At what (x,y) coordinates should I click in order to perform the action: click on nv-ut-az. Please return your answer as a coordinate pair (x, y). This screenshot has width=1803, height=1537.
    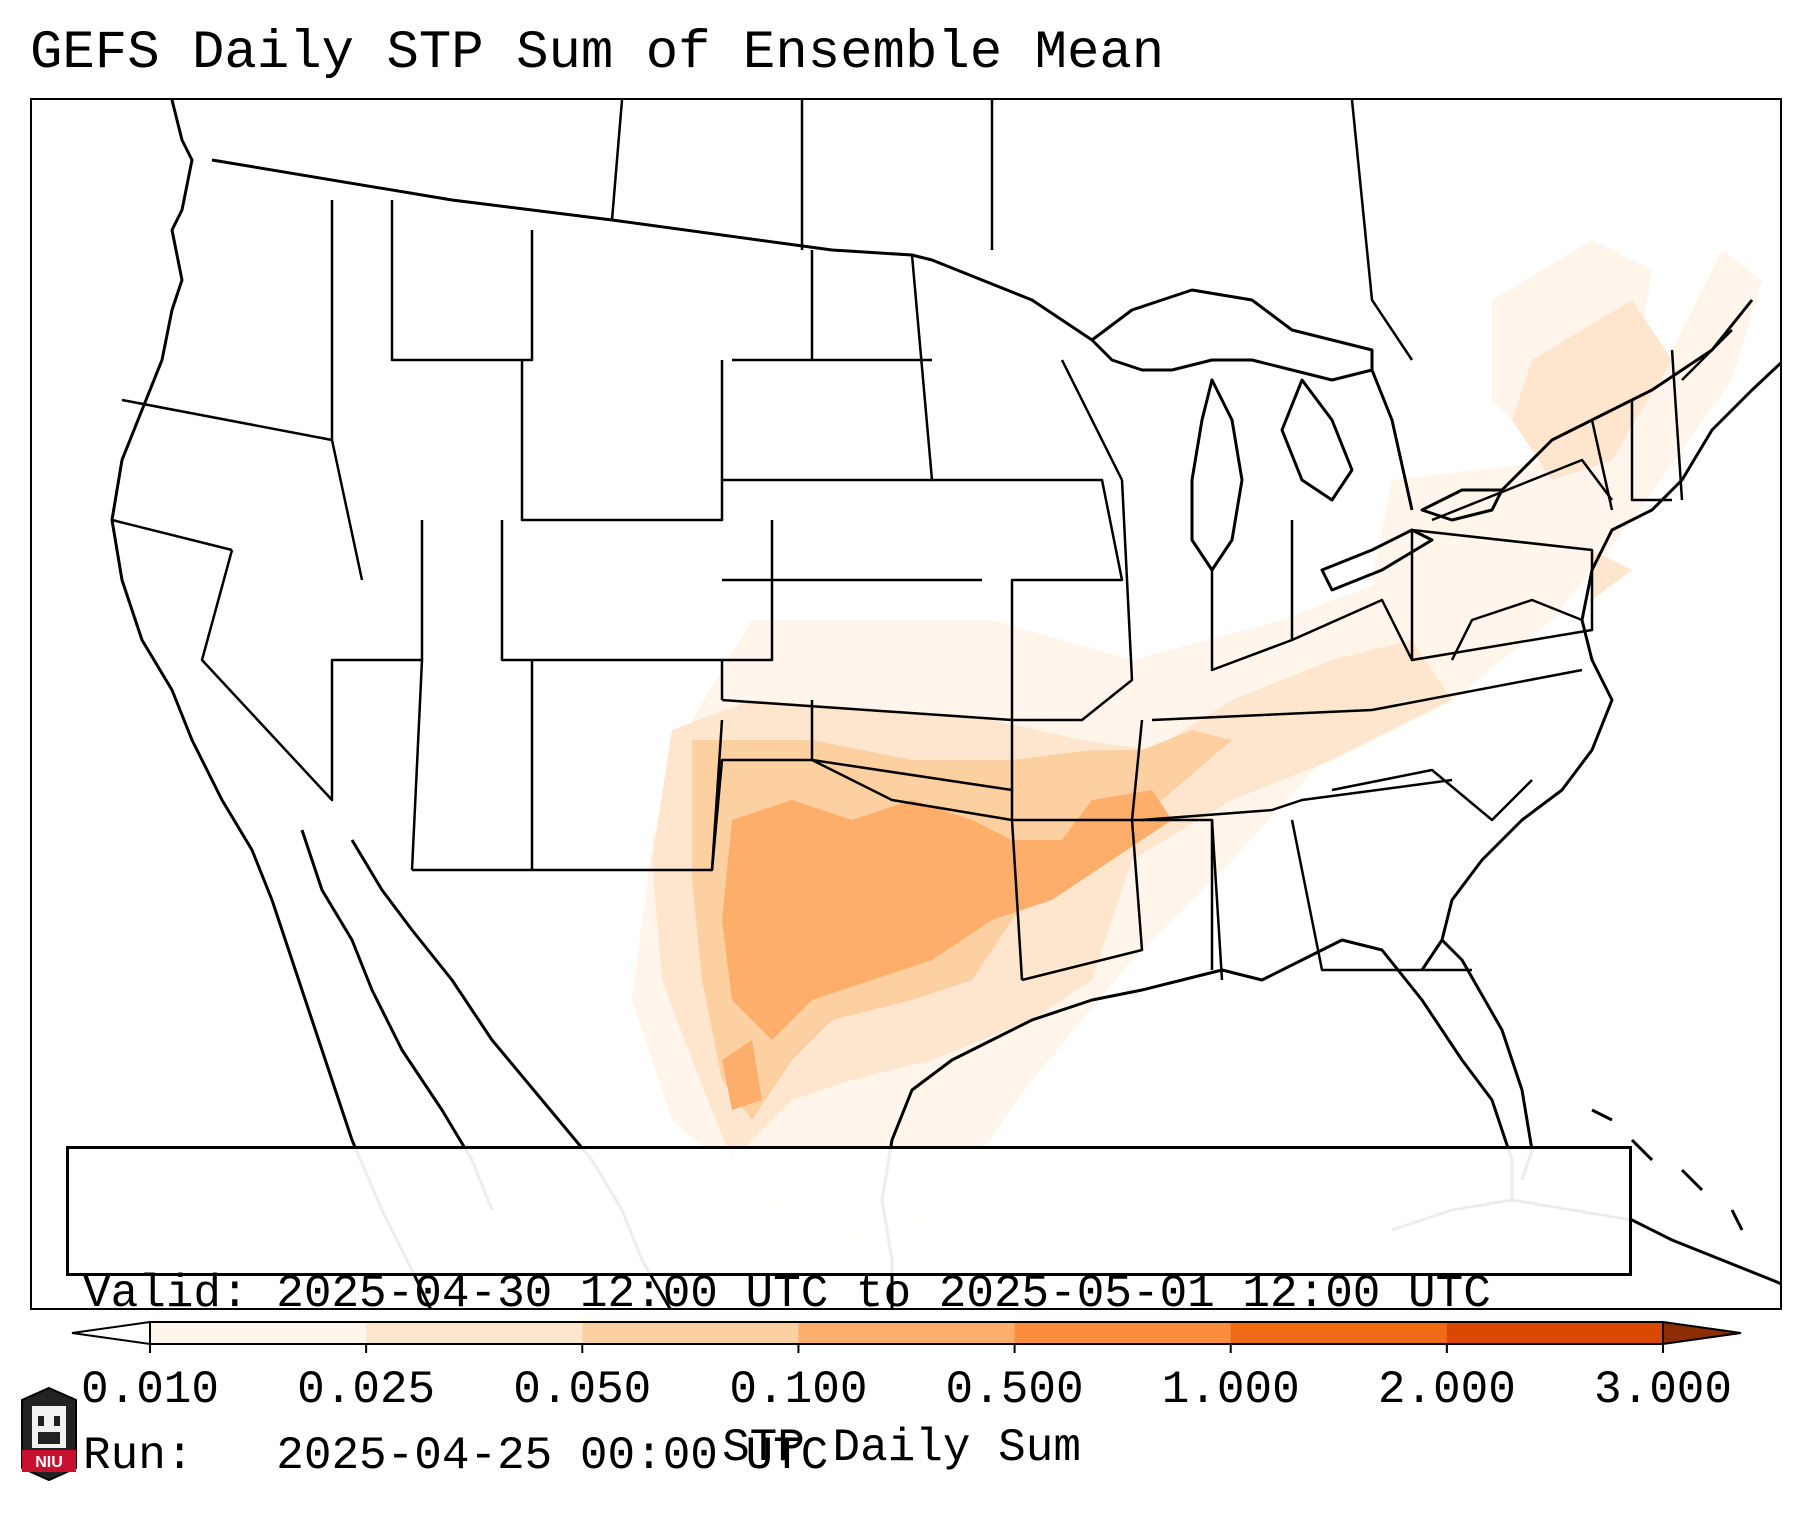
    Looking at the image, I should click on (312, 695).